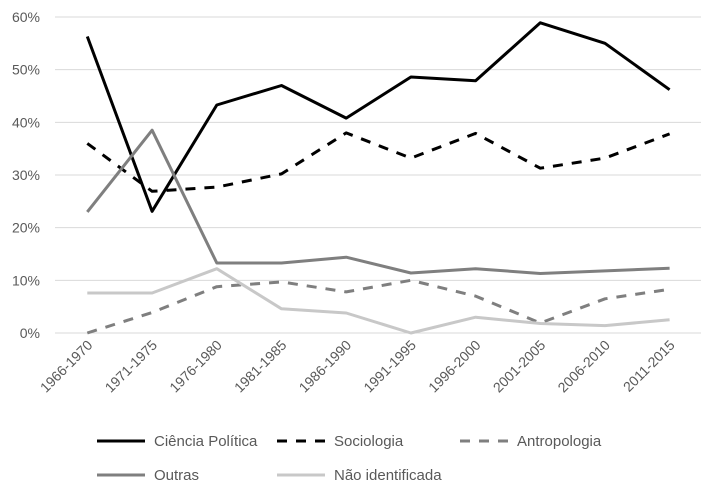 This screenshot has width=701, height=486. Describe the element at coordinates (148, 475) in the screenshot. I see `legend-item: Outras` at that location.